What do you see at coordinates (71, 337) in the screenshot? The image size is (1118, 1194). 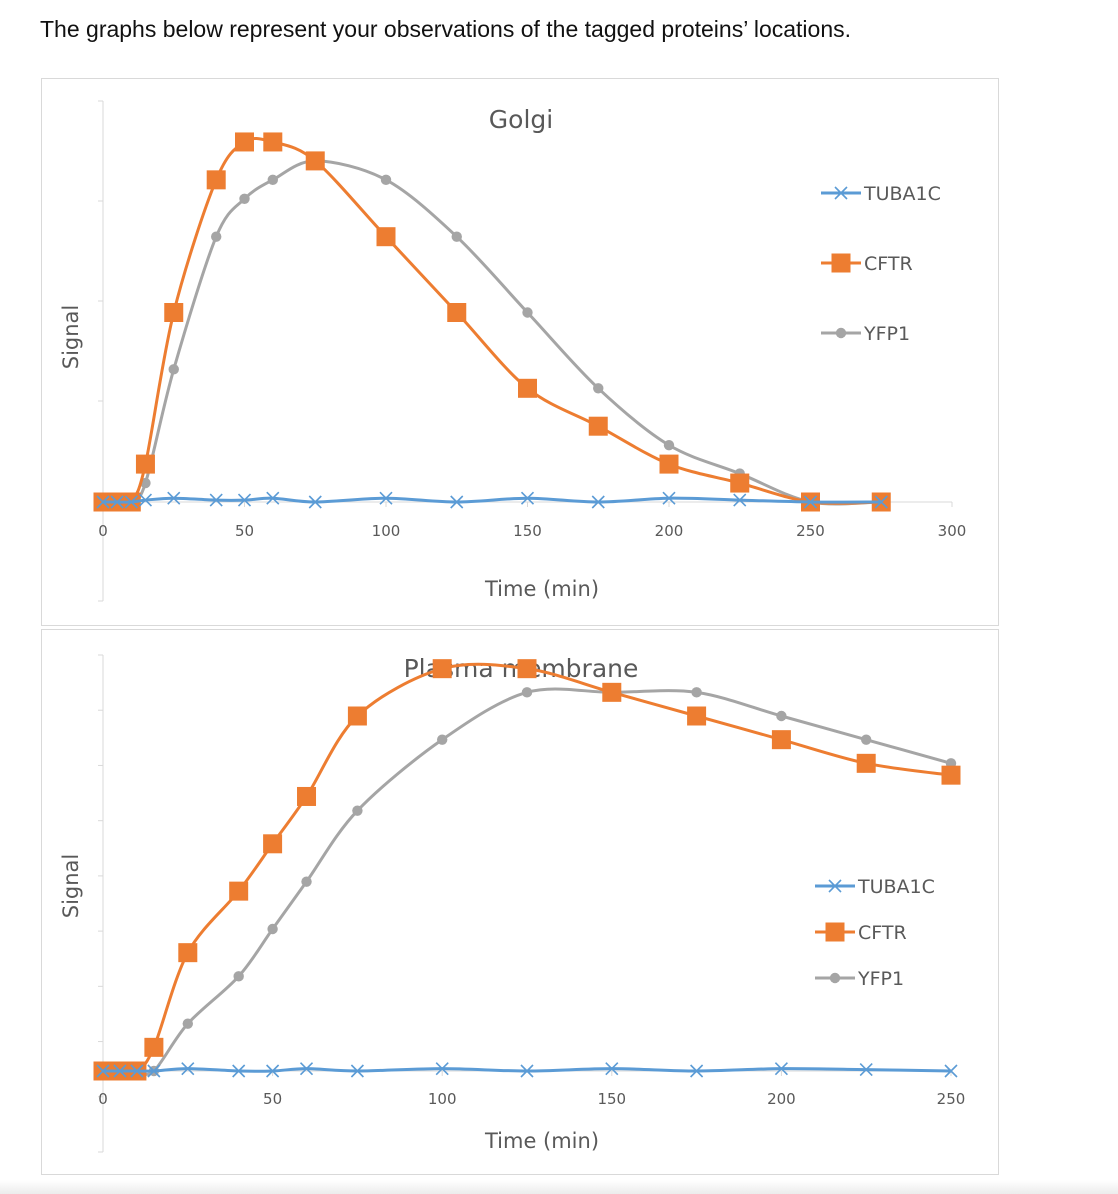 I see `y-axis-title: Signal` at bounding box center [71, 337].